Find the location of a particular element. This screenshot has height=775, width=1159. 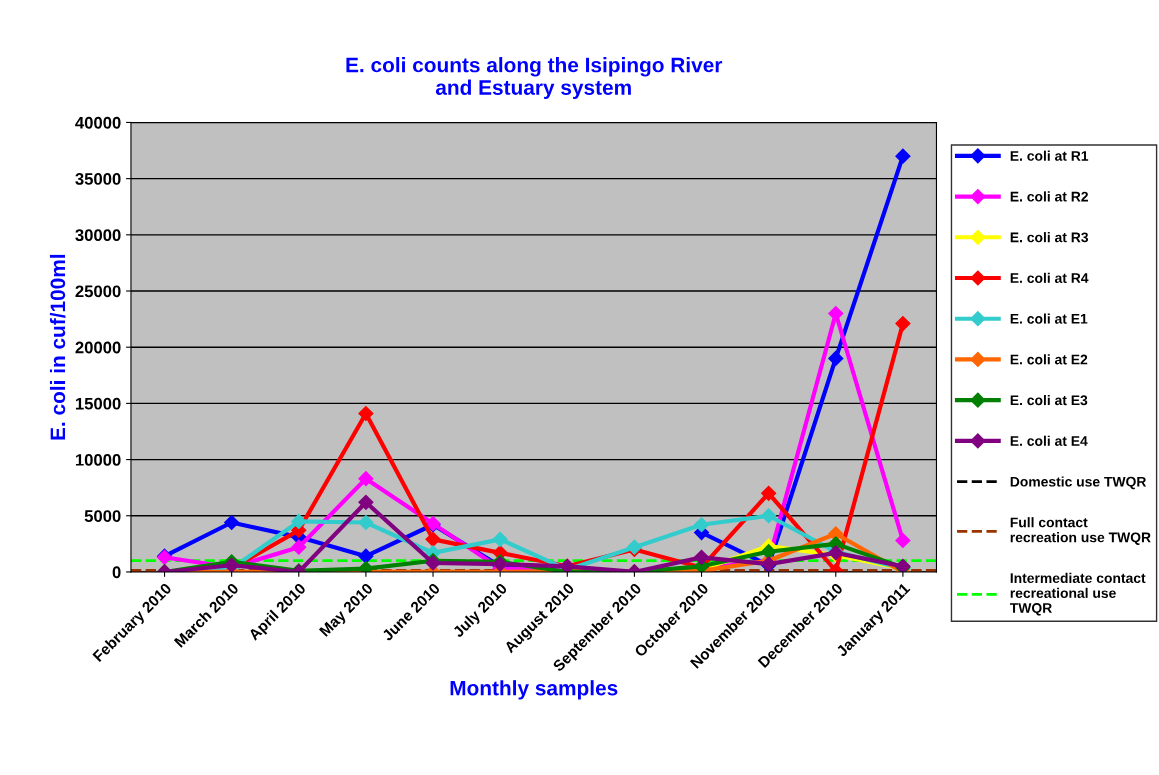

y-tick-label: 15000 is located at coordinates (98, 403).